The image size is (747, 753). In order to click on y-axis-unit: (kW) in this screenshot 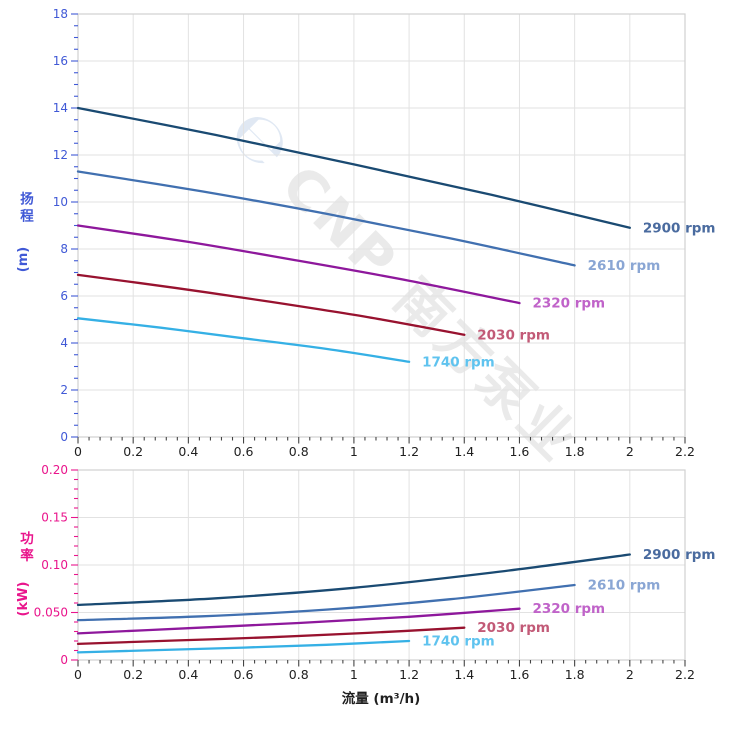, I will do `click(23, 599)`.